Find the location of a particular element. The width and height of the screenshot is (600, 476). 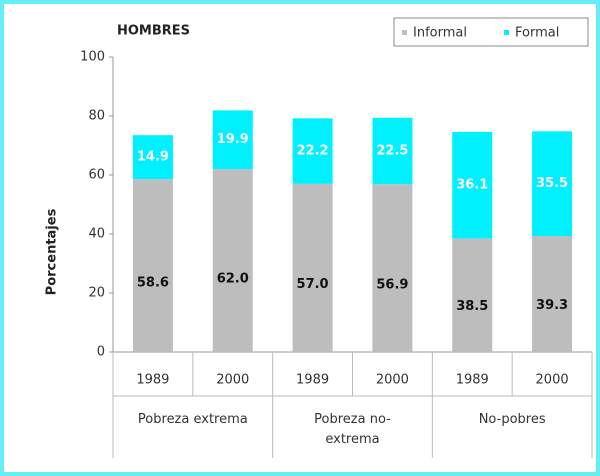

y-tick-label: 100 is located at coordinates (92, 57).